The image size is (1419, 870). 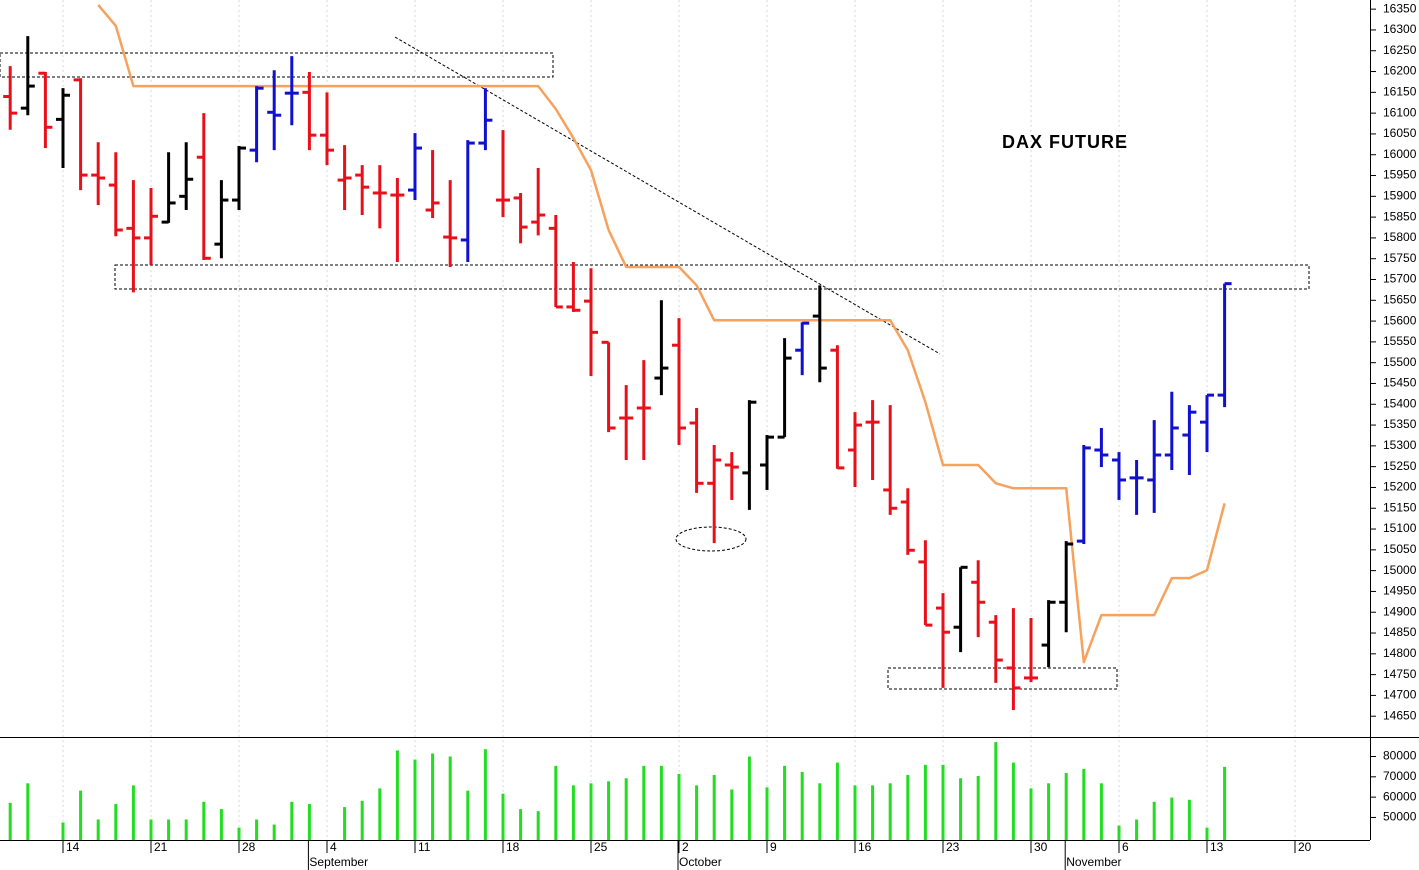 What do you see at coordinates (1400, 611) in the screenshot?
I see `y-tick-label: 14900` at bounding box center [1400, 611].